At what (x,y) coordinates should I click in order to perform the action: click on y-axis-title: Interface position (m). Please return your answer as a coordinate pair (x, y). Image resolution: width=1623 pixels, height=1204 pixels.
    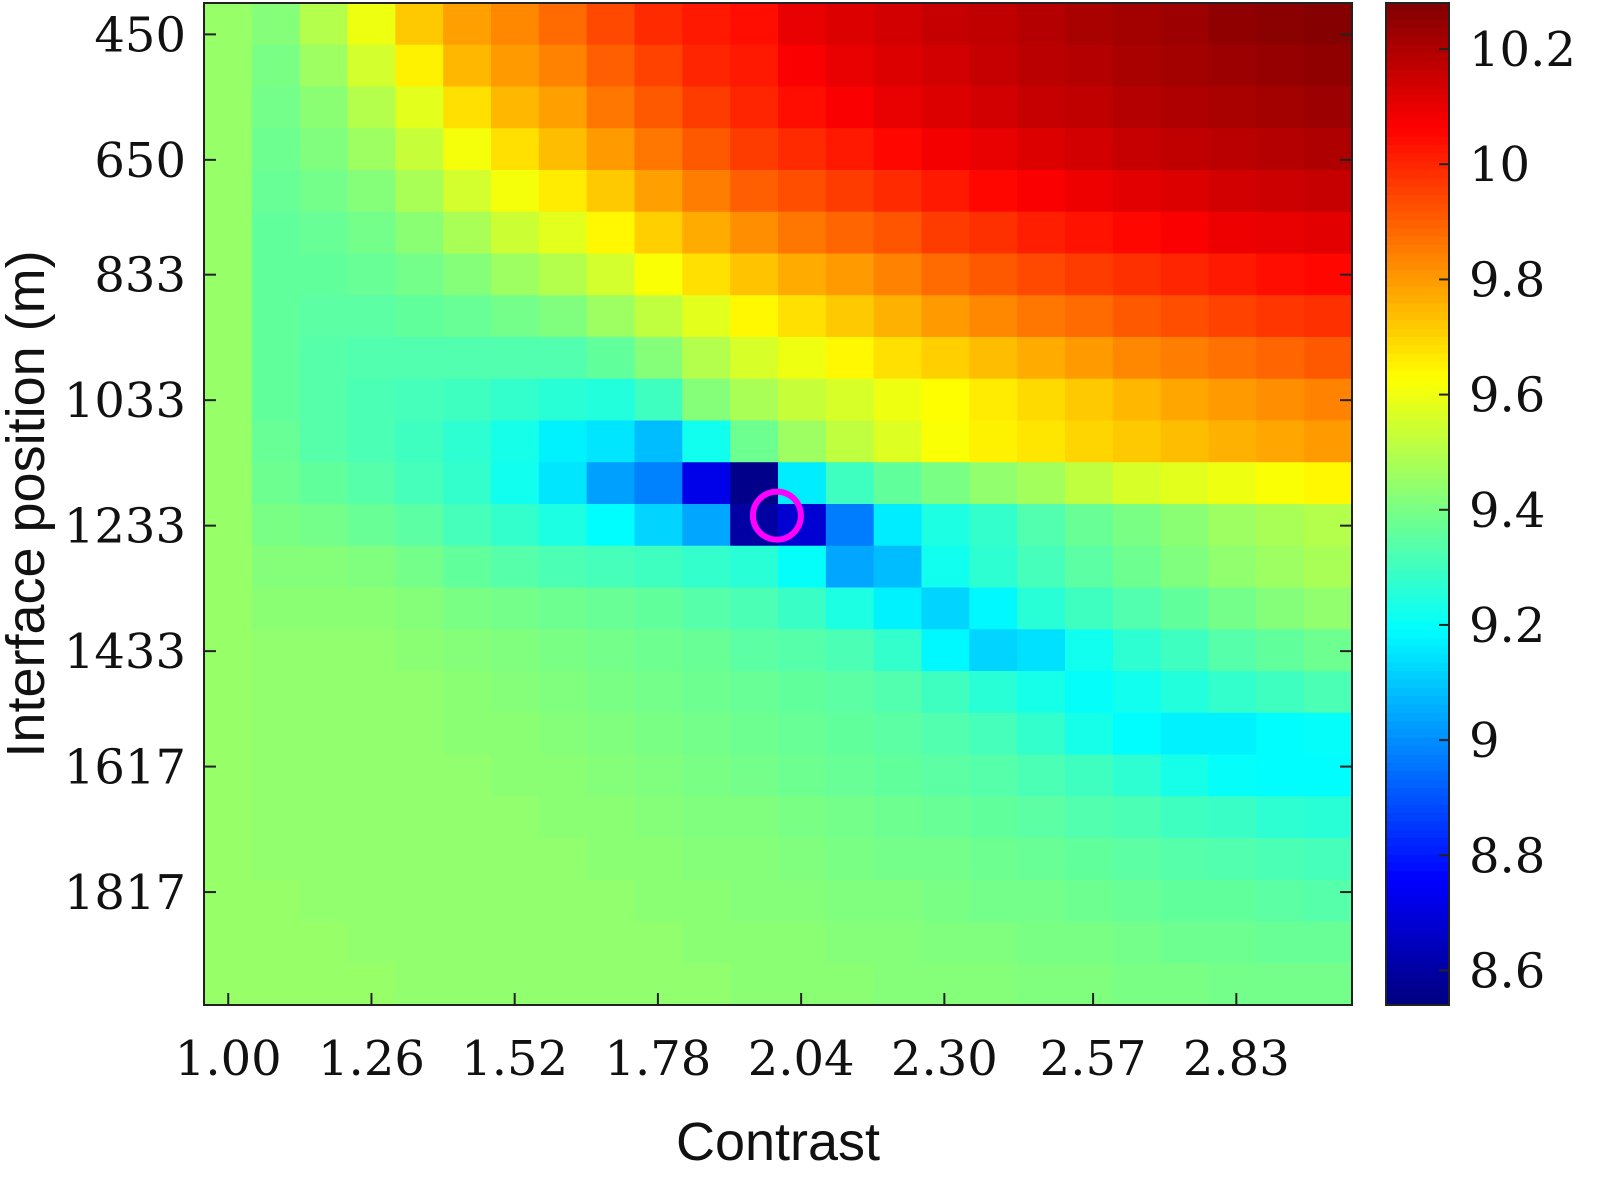
    Looking at the image, I should click on (28, 503).